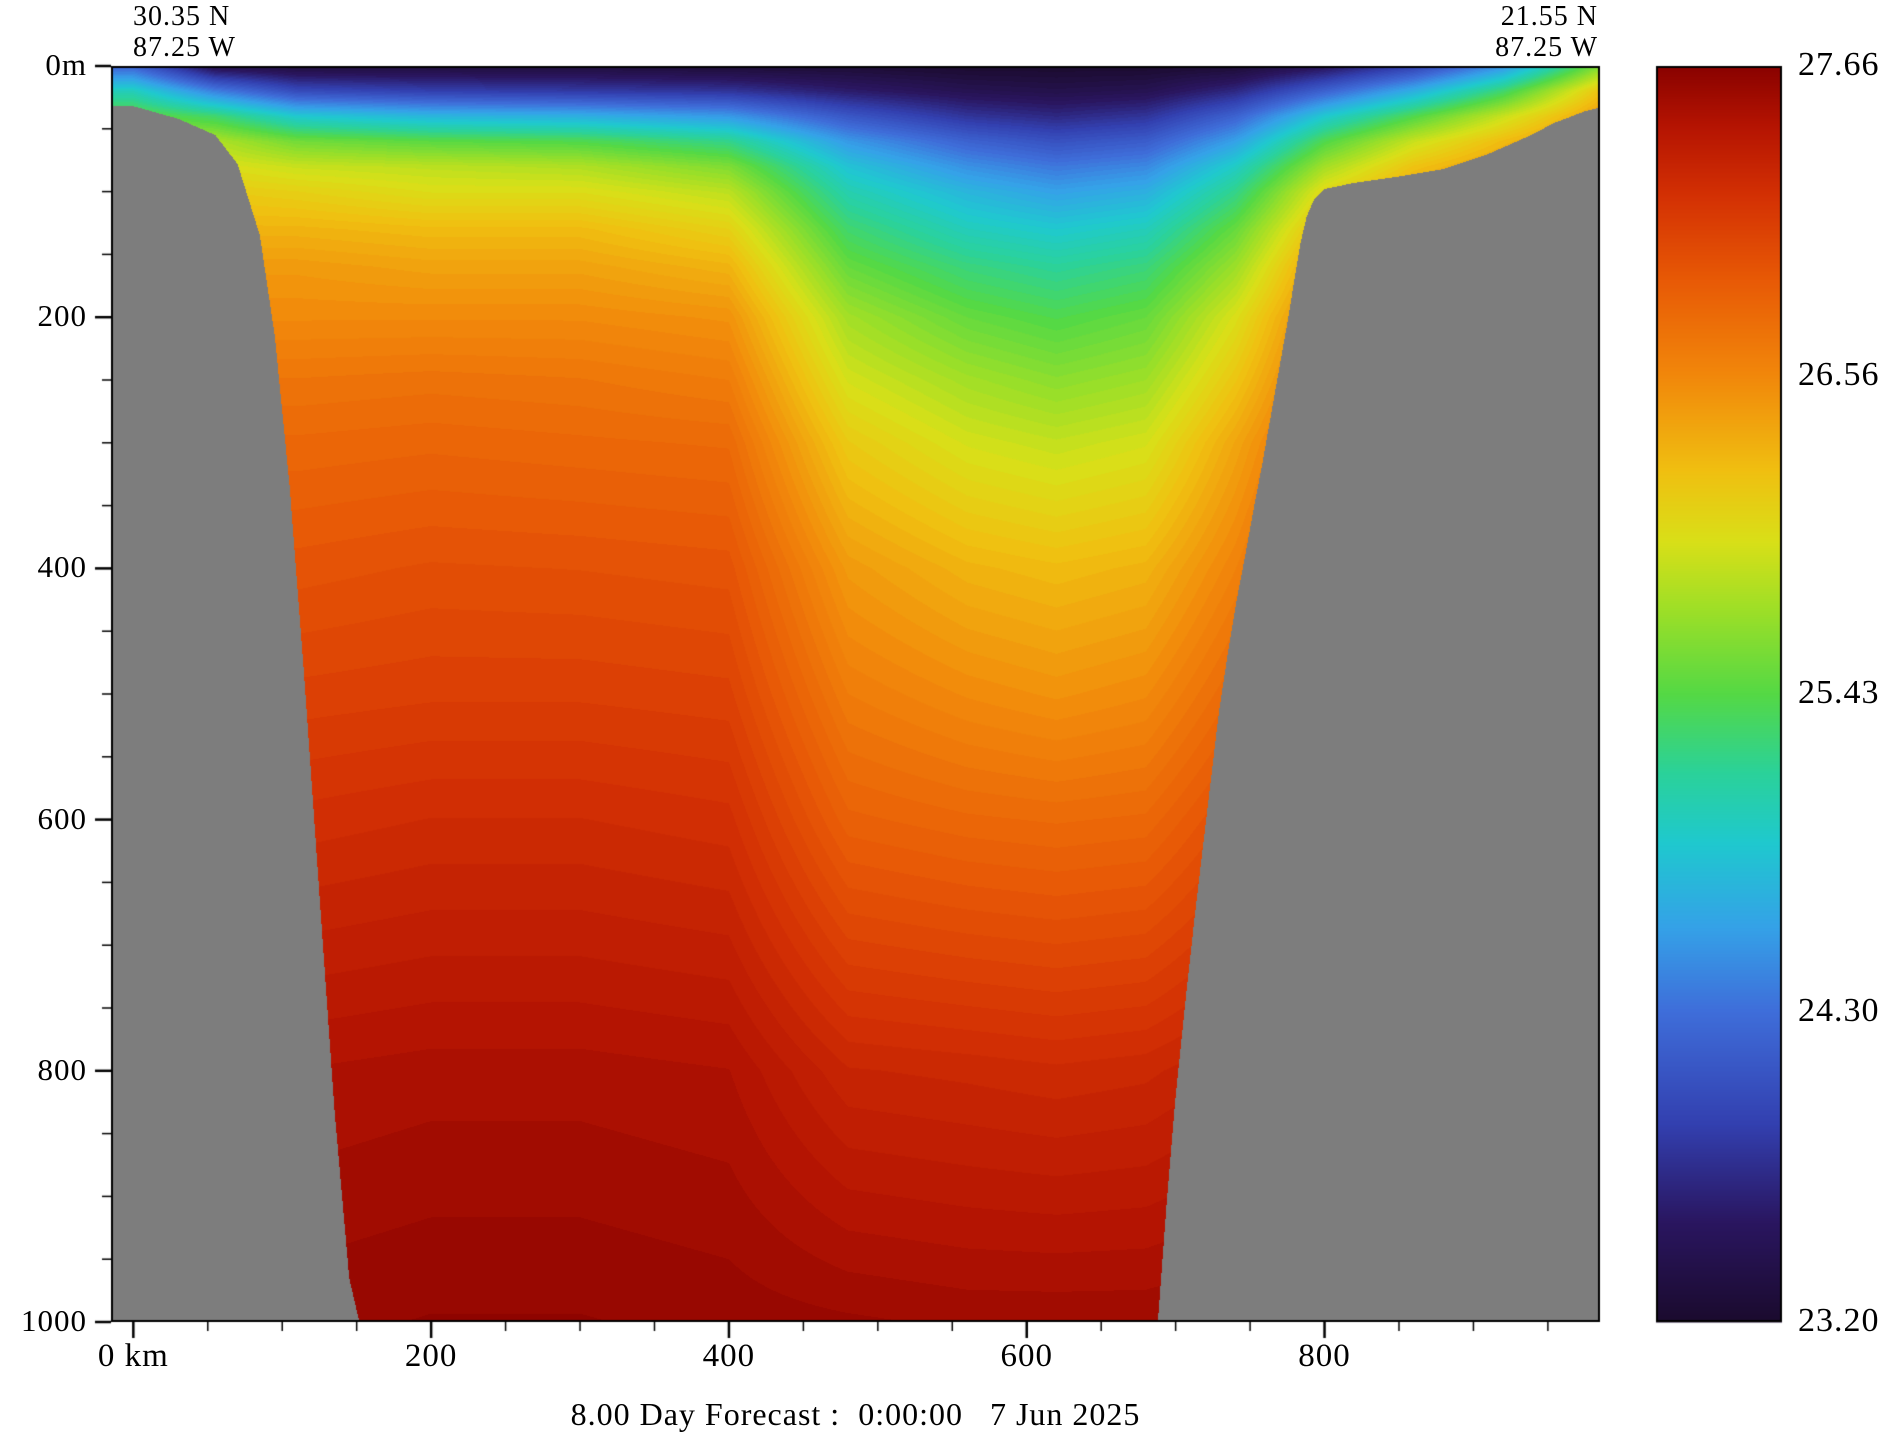 The width and height of the screenshot is (1890, 1442). Describe the element at coordinates (1324, 1356) in the screenshot. I see `x-axis-tick-label: 800` at that location.